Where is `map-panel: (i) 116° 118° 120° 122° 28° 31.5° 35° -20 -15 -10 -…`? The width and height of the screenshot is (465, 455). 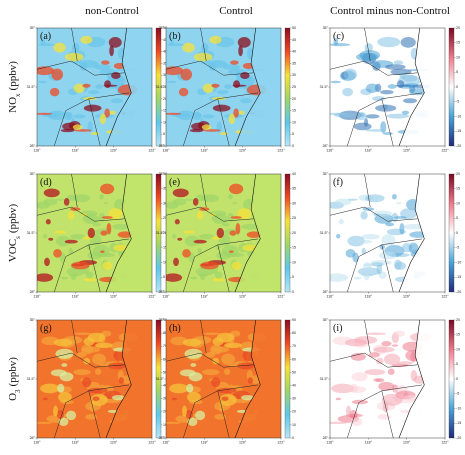
map-panel: (i) 116° 118° 120° 122° 28° 31.5° 35° -20 -15 -10 -… is located at coordinates (391, 381).